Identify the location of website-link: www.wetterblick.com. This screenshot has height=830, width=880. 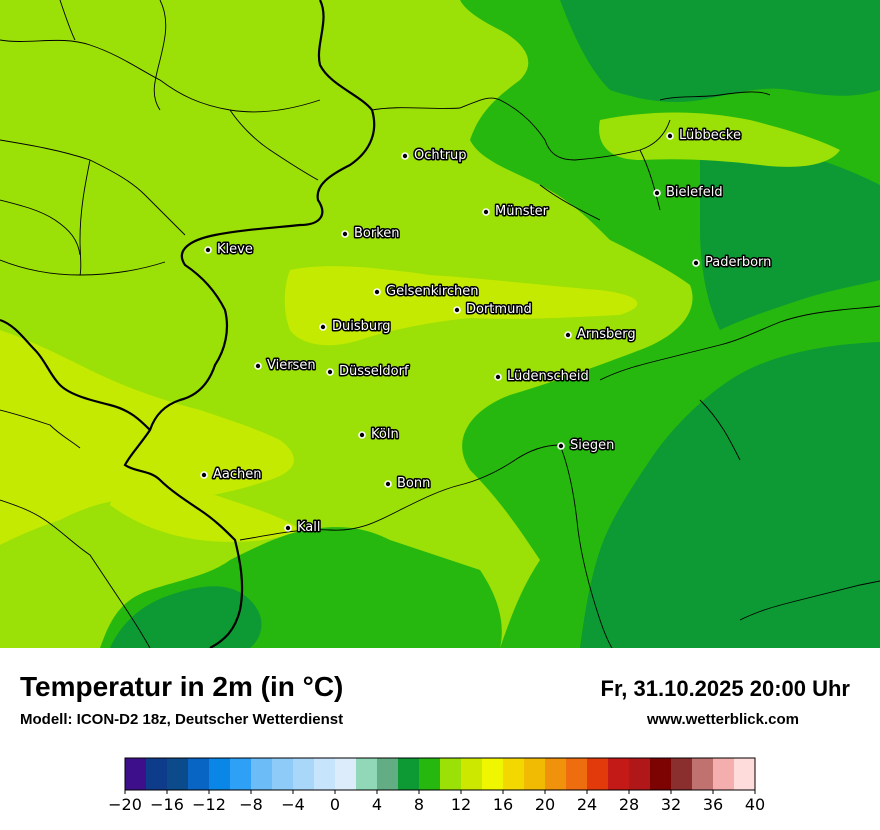
(723, 719).